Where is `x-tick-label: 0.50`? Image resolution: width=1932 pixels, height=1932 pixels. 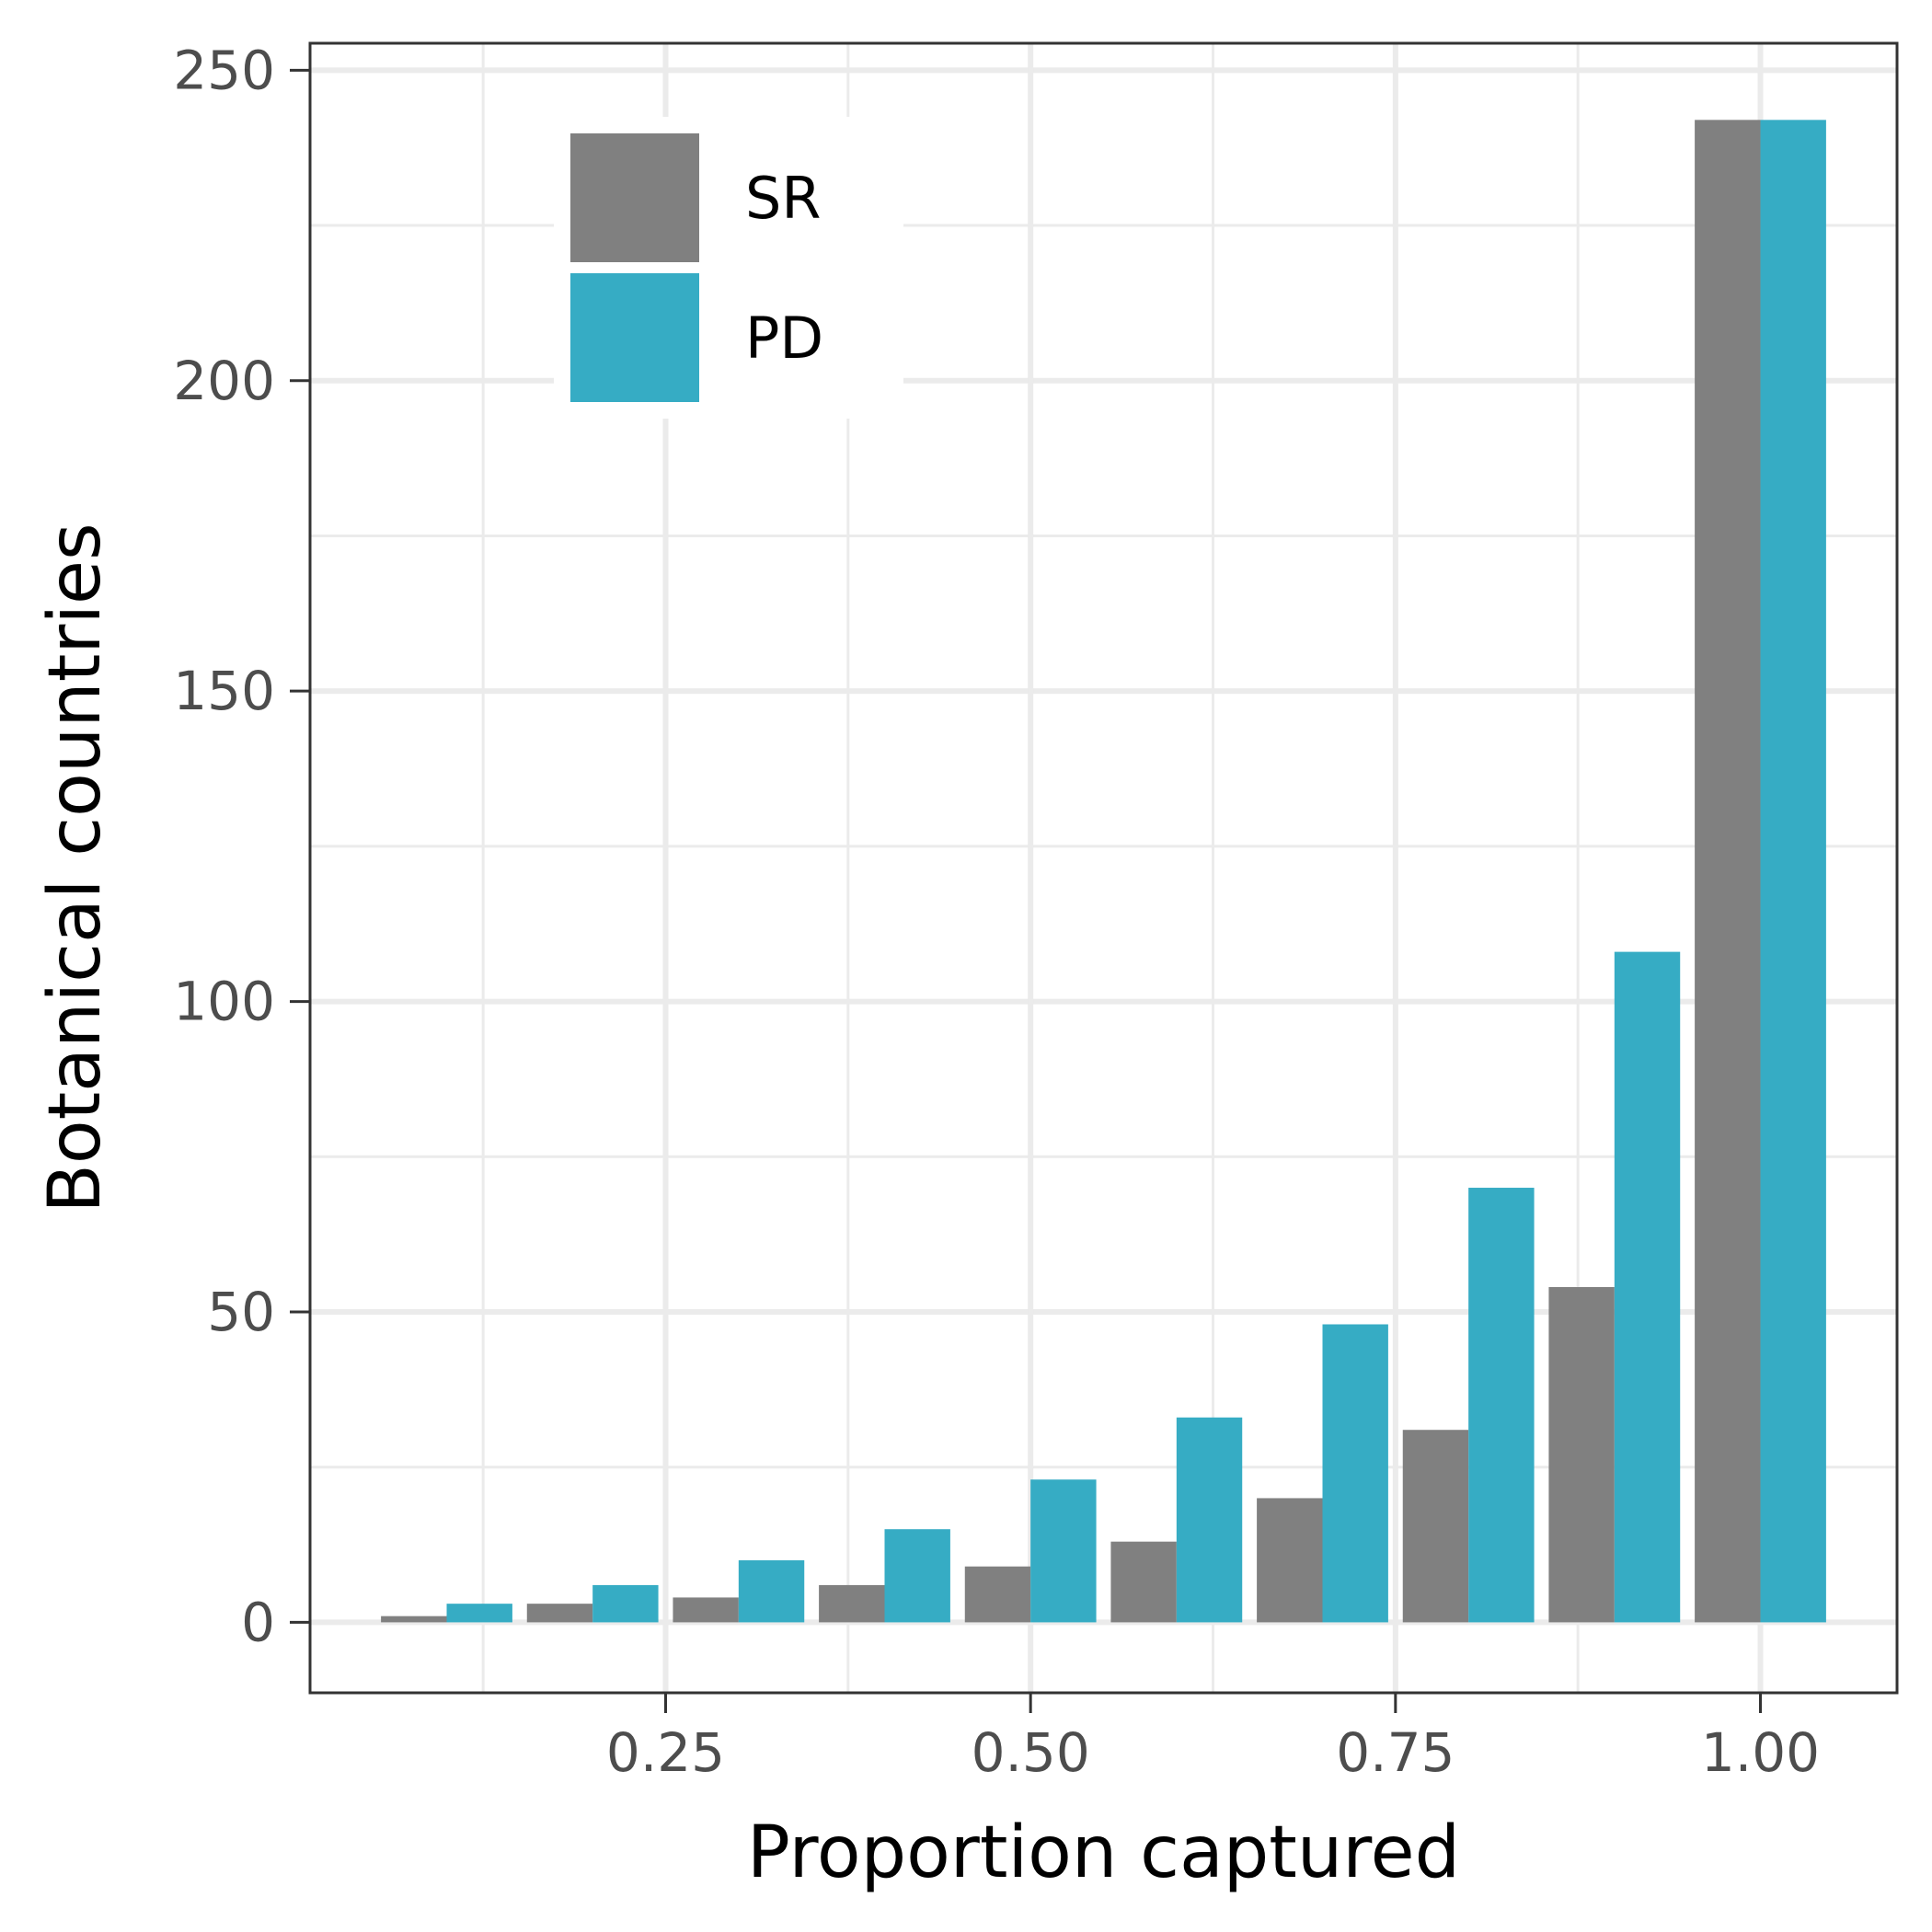
x-tick-label: 0.50 is located at coordinates (1031, 1752).